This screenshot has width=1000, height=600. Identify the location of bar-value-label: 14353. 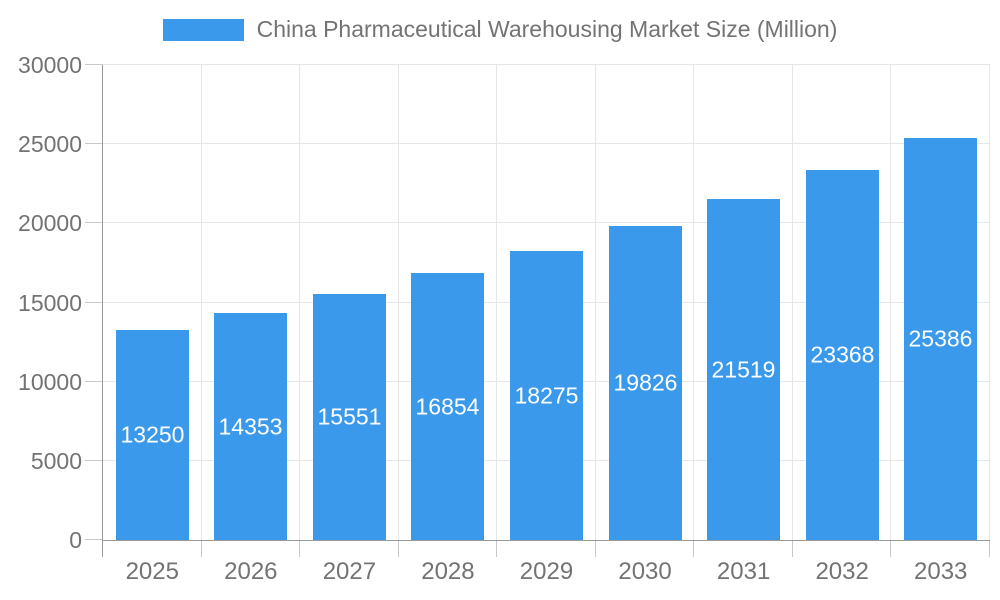
(250, 426).